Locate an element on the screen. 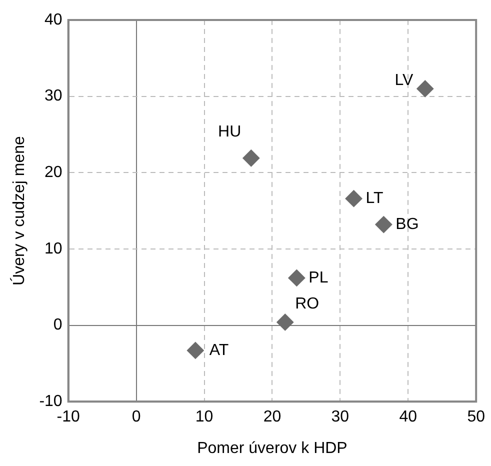 This screenshot has width=491, height=466. annotation: RO is located at coordinates (307, 304).